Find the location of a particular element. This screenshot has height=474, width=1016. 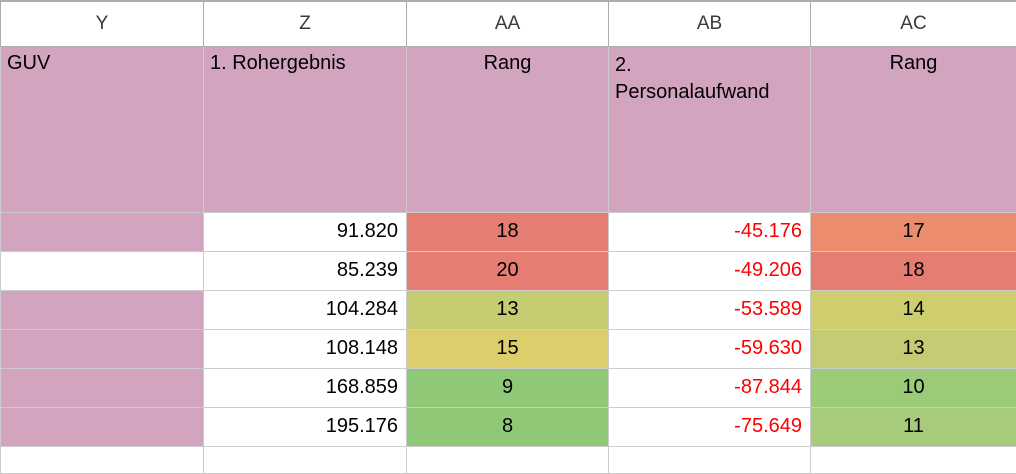

cell-personalaufwand-title: 2. Personalaufwand is located at coordinates (709, 129).